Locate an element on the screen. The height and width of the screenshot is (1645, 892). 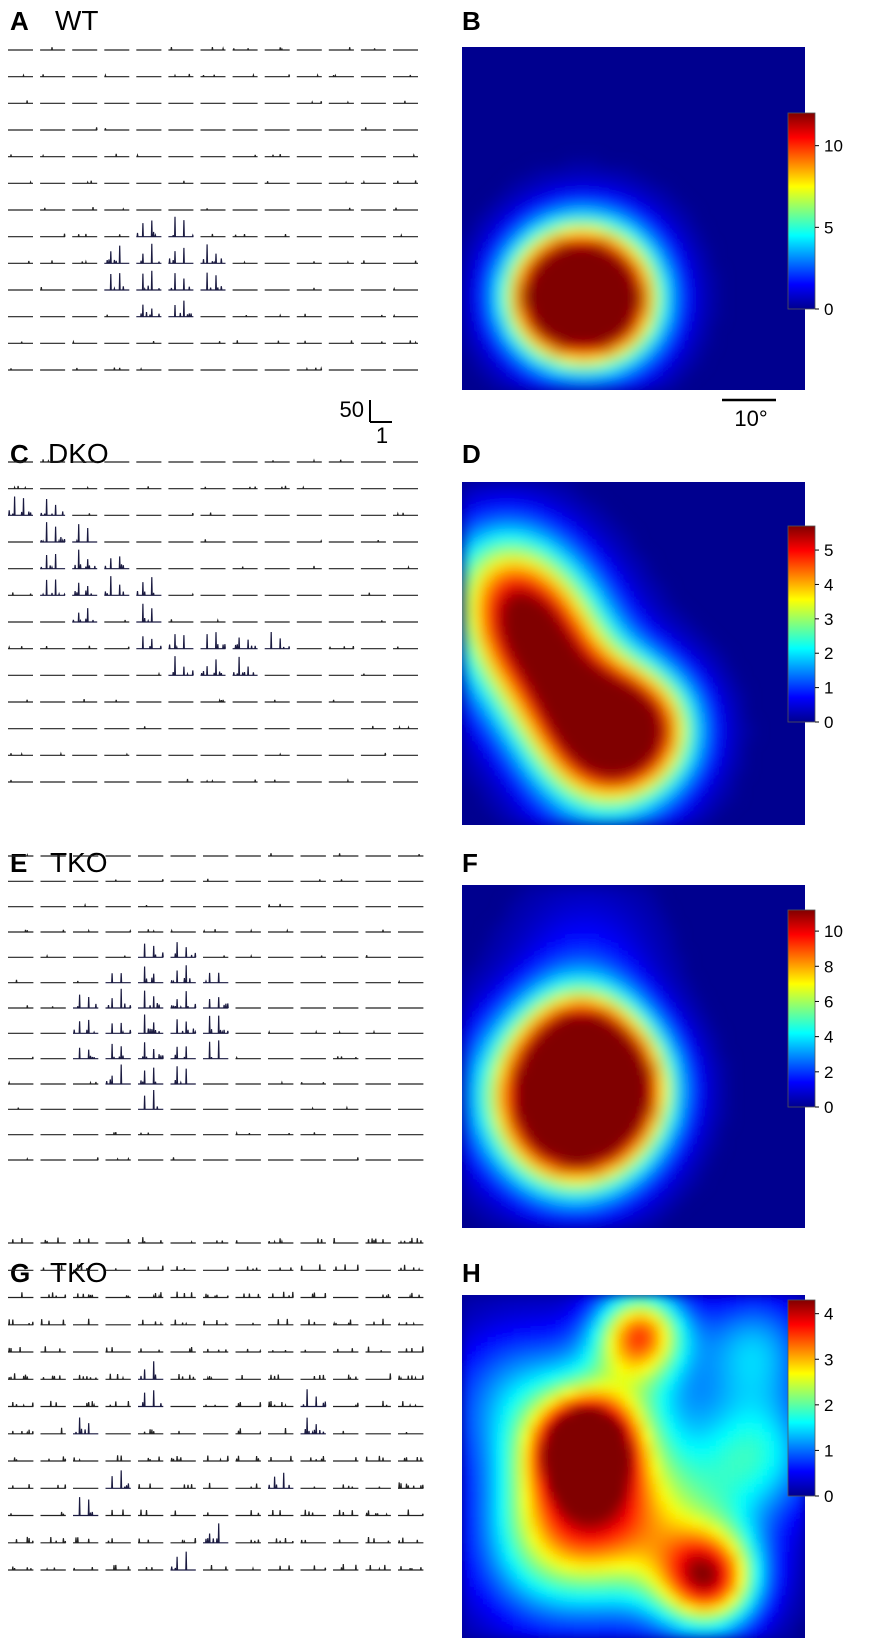
trace-r7-c9 is located at coordinates (313, 1426).